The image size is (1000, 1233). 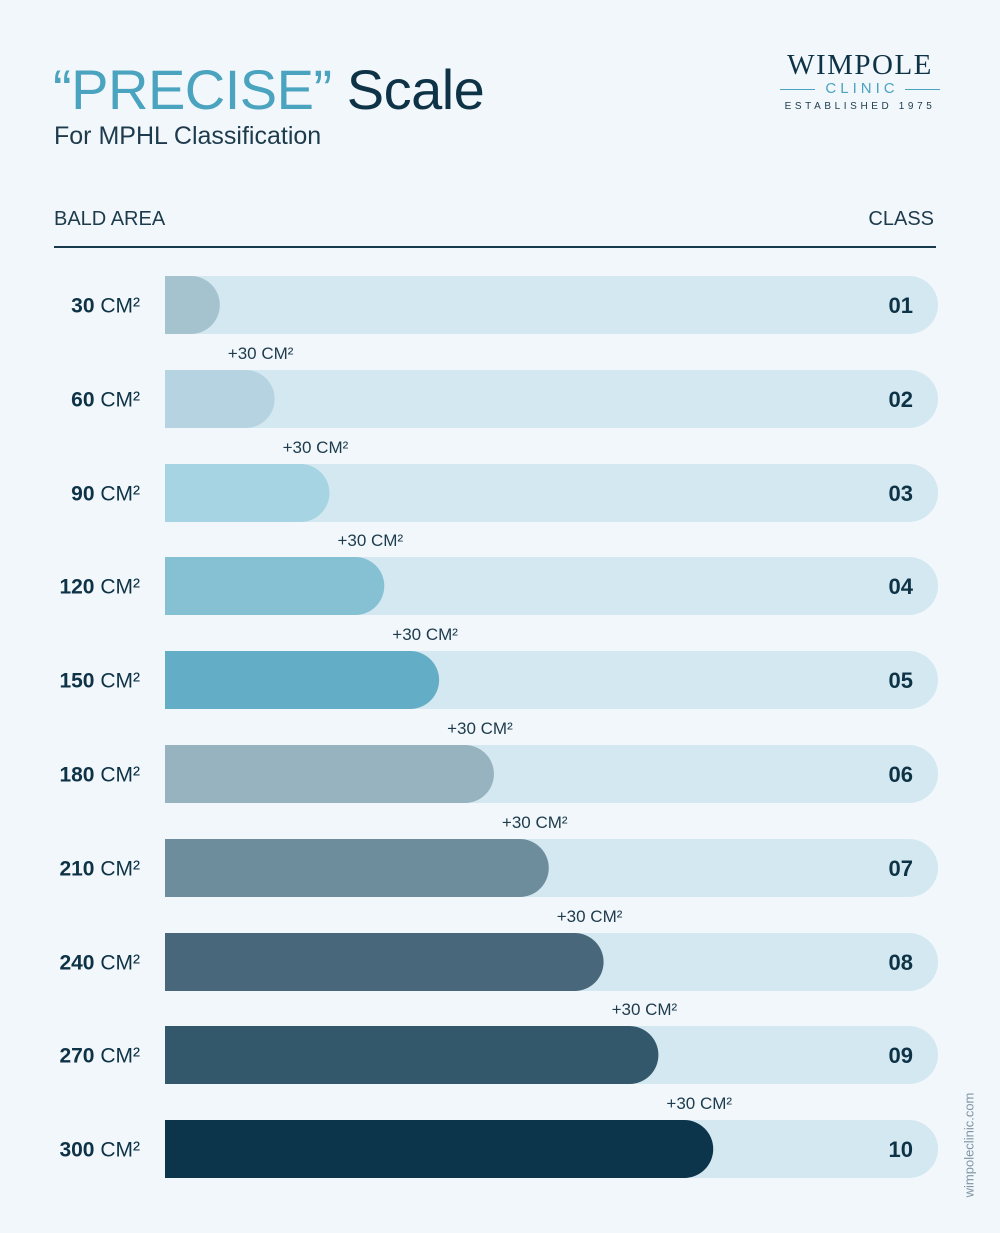 I want to click on class-label: 08, so click(x=901, y=962).